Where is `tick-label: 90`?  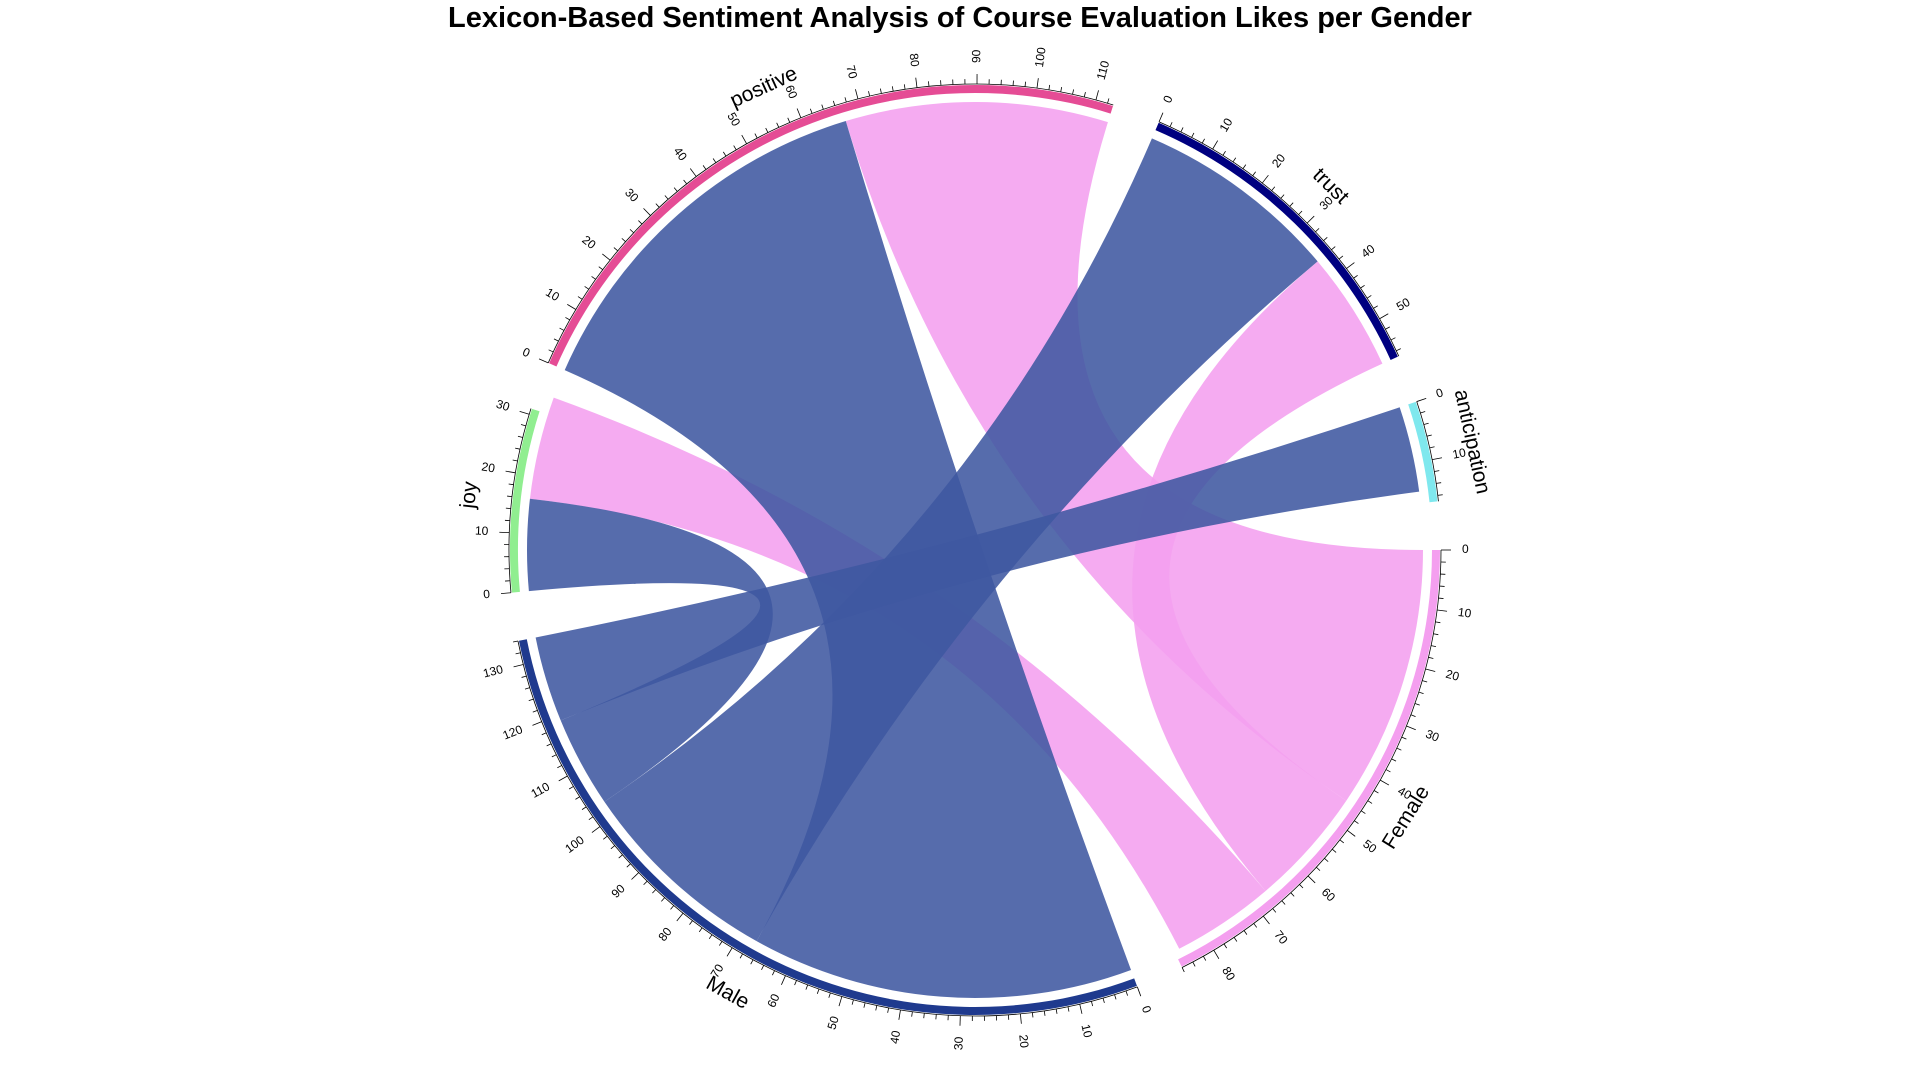 tick-label: 90 is located at coordinates (976, 56).